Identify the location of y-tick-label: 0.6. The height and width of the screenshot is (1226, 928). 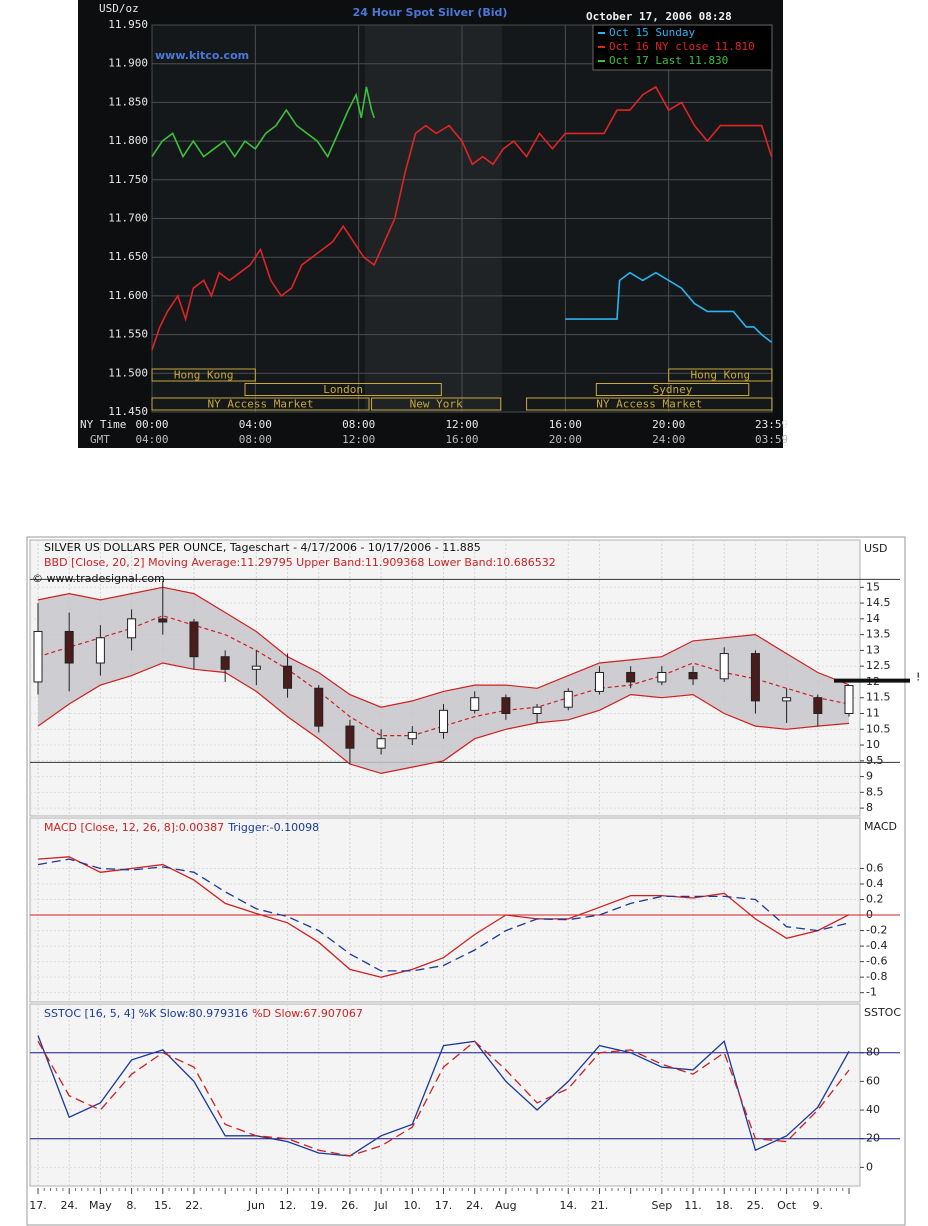
(875, 867).